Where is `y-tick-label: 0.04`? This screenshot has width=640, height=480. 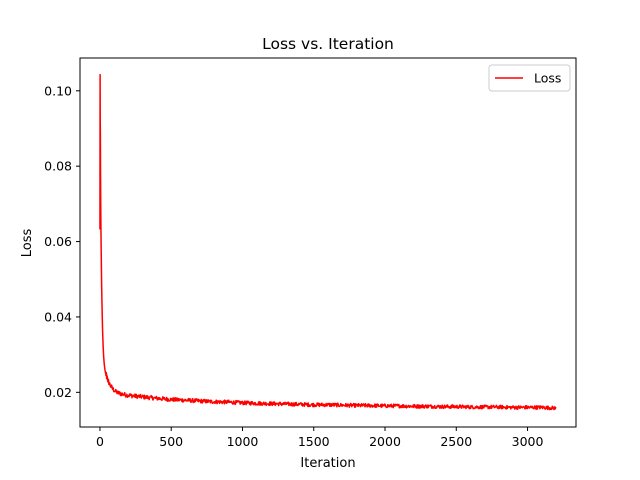
y-tick-label: 0.04 is located at coordinates (58, 316).